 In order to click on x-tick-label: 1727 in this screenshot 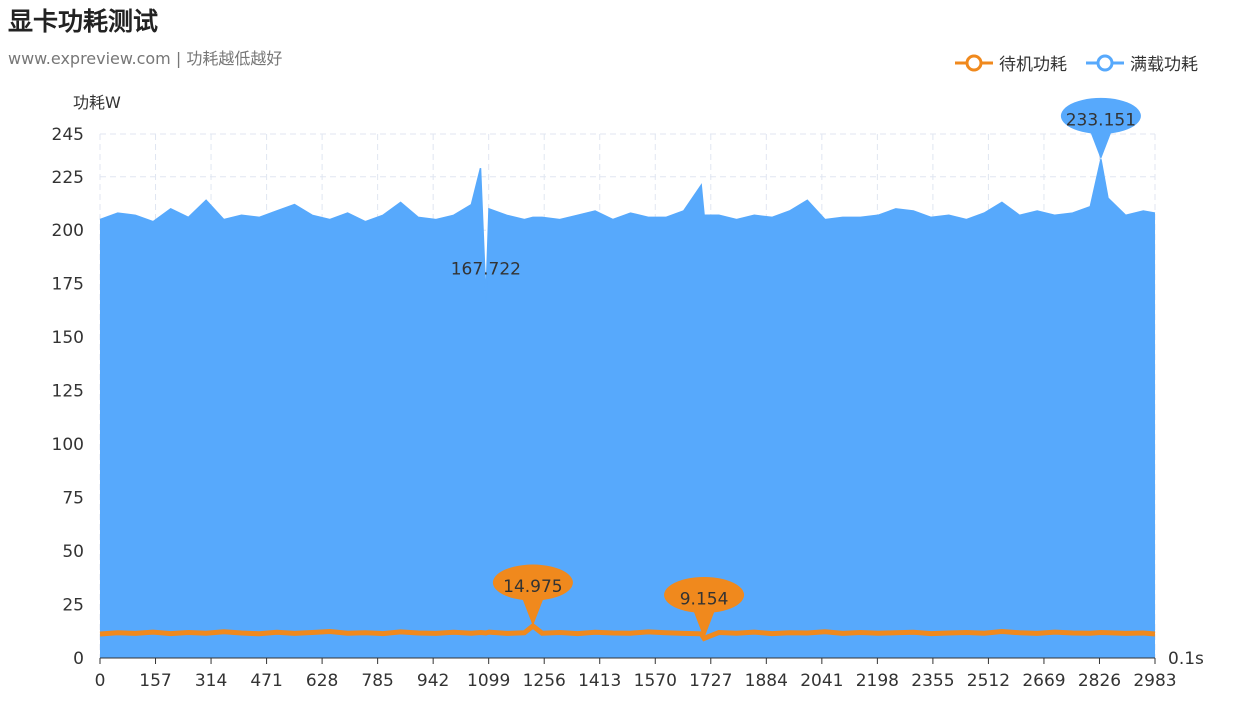, I will do `click(710, 681)`.